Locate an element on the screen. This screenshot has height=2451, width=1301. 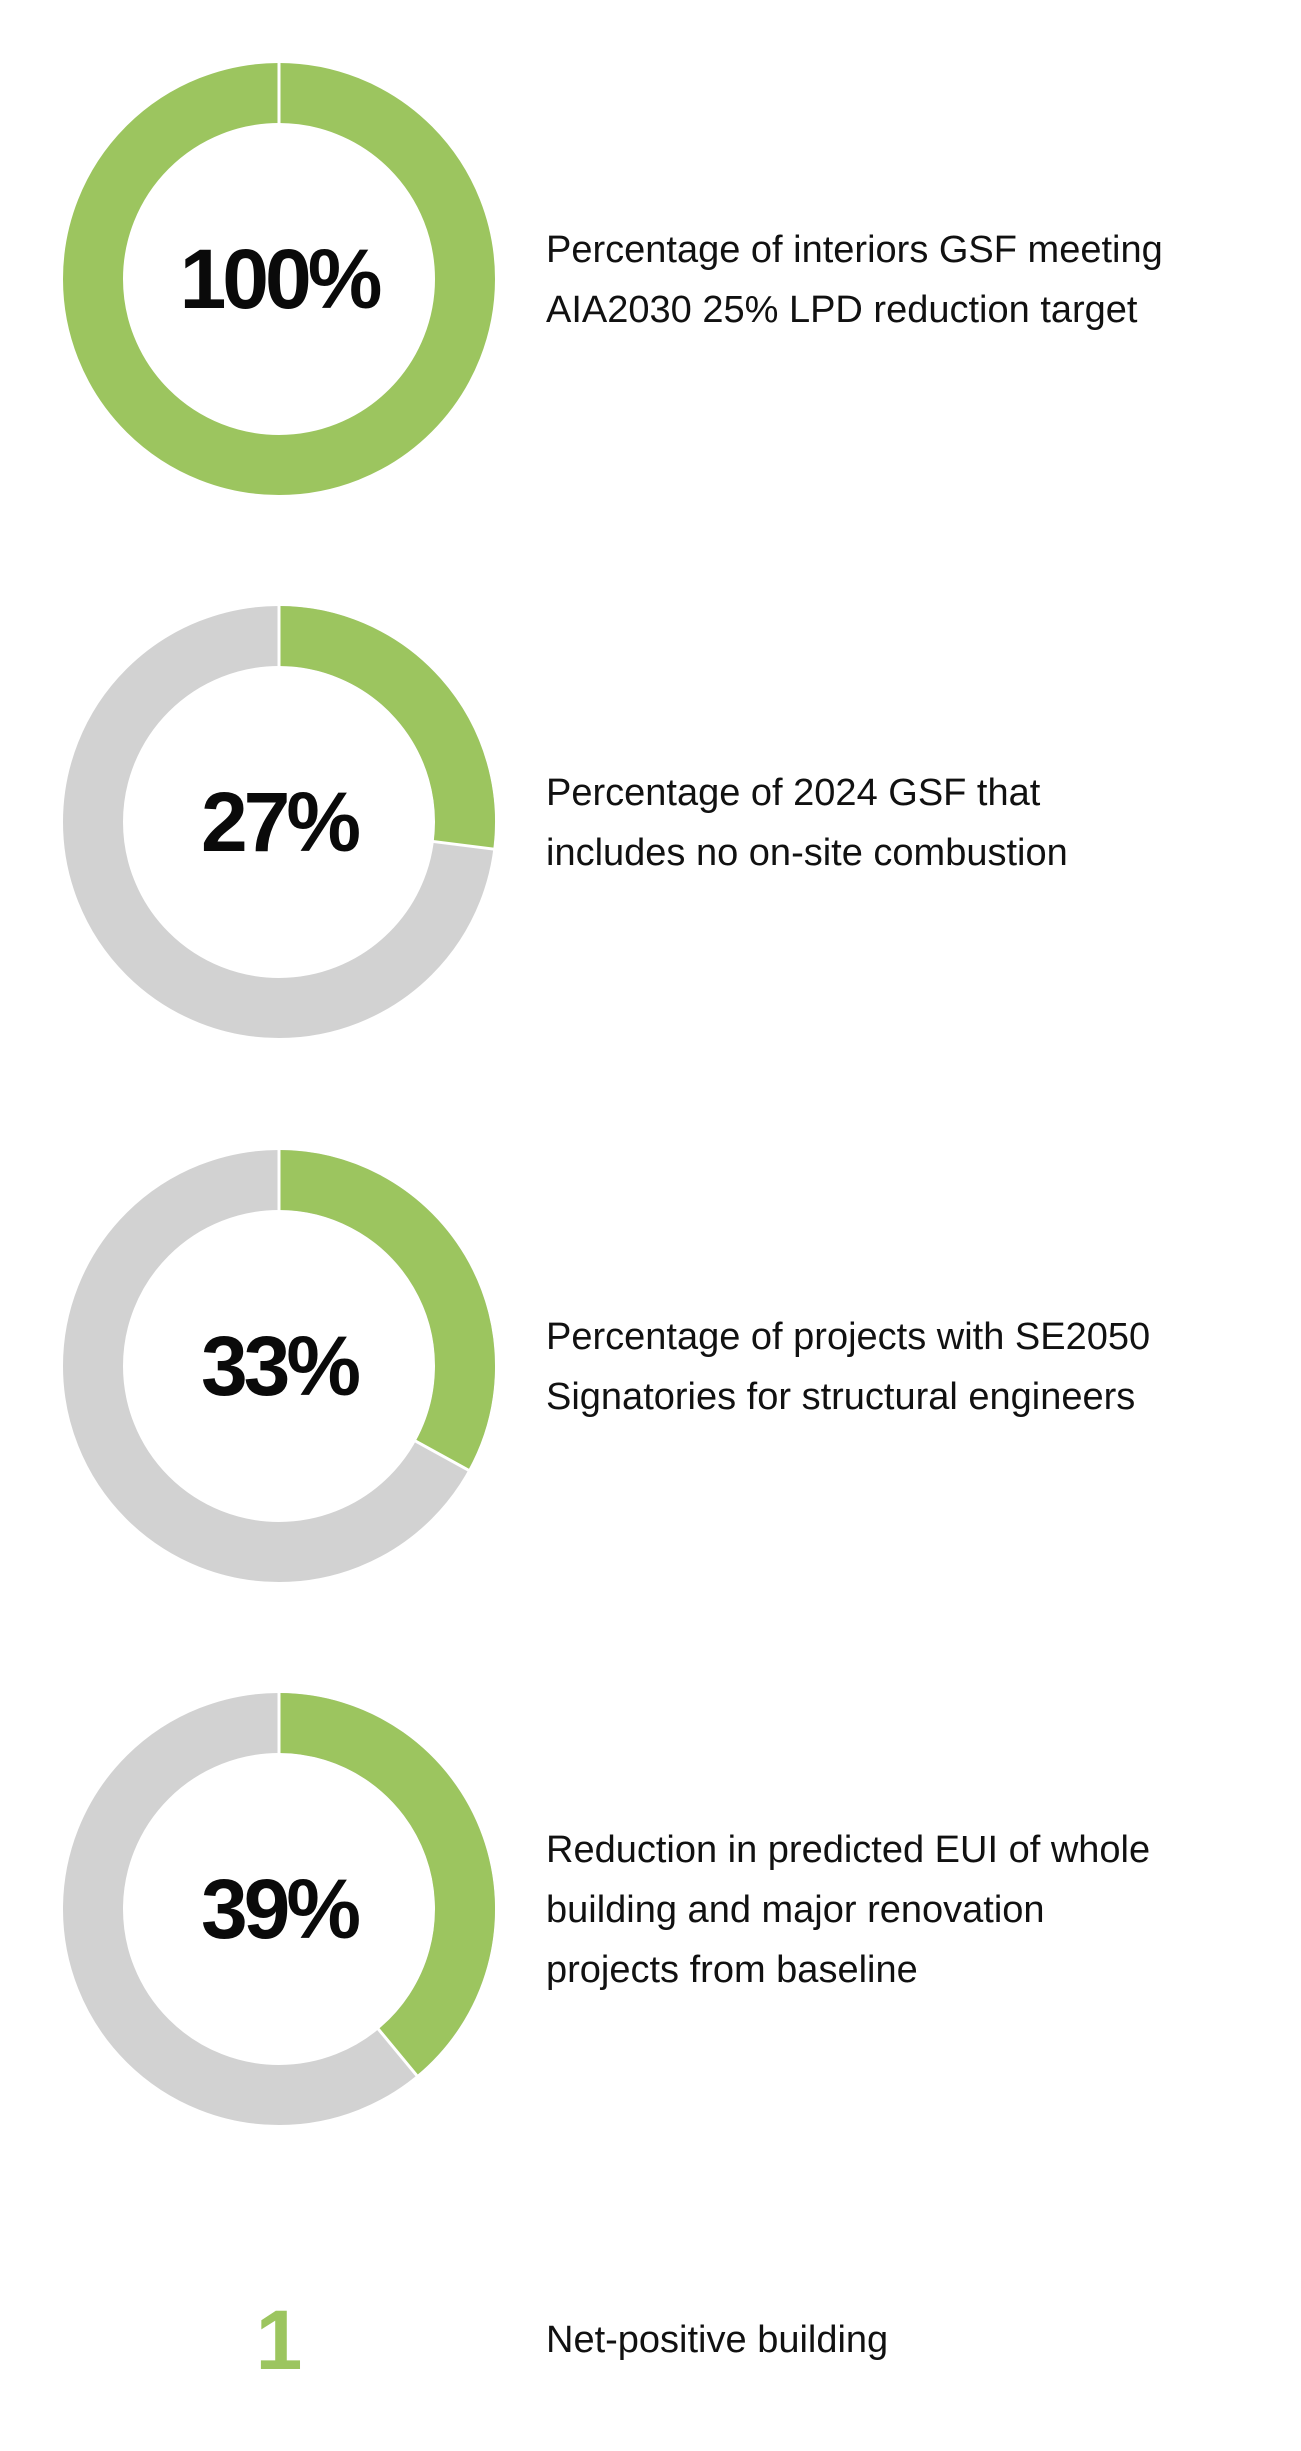
donut-chart: 27% is located at coordinates (279, 821).